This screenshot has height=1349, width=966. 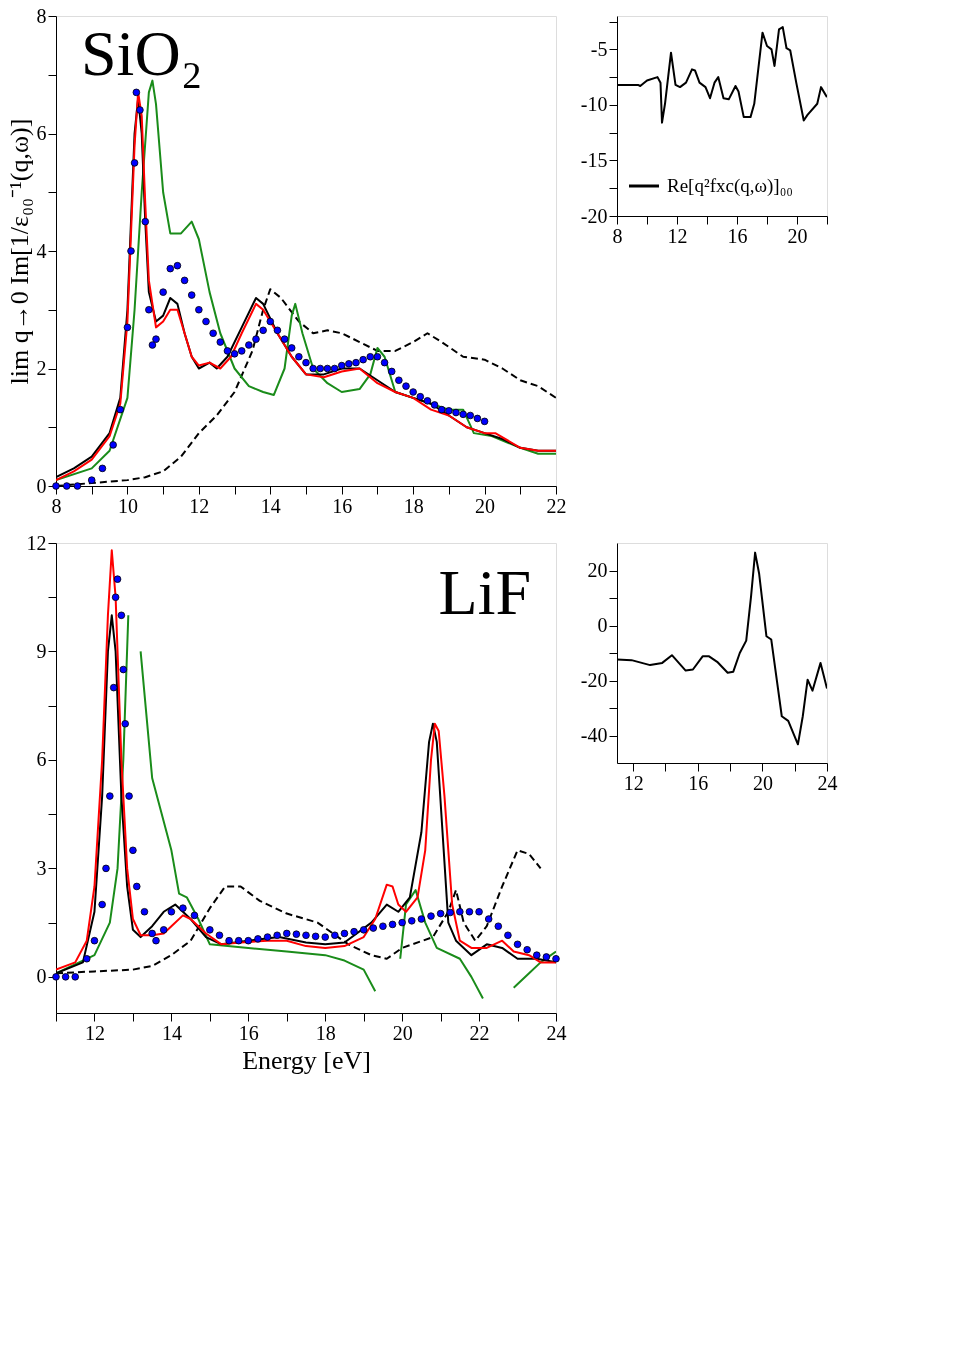 I want to click on y-tick-label: -5, so click(x=599, y=48).